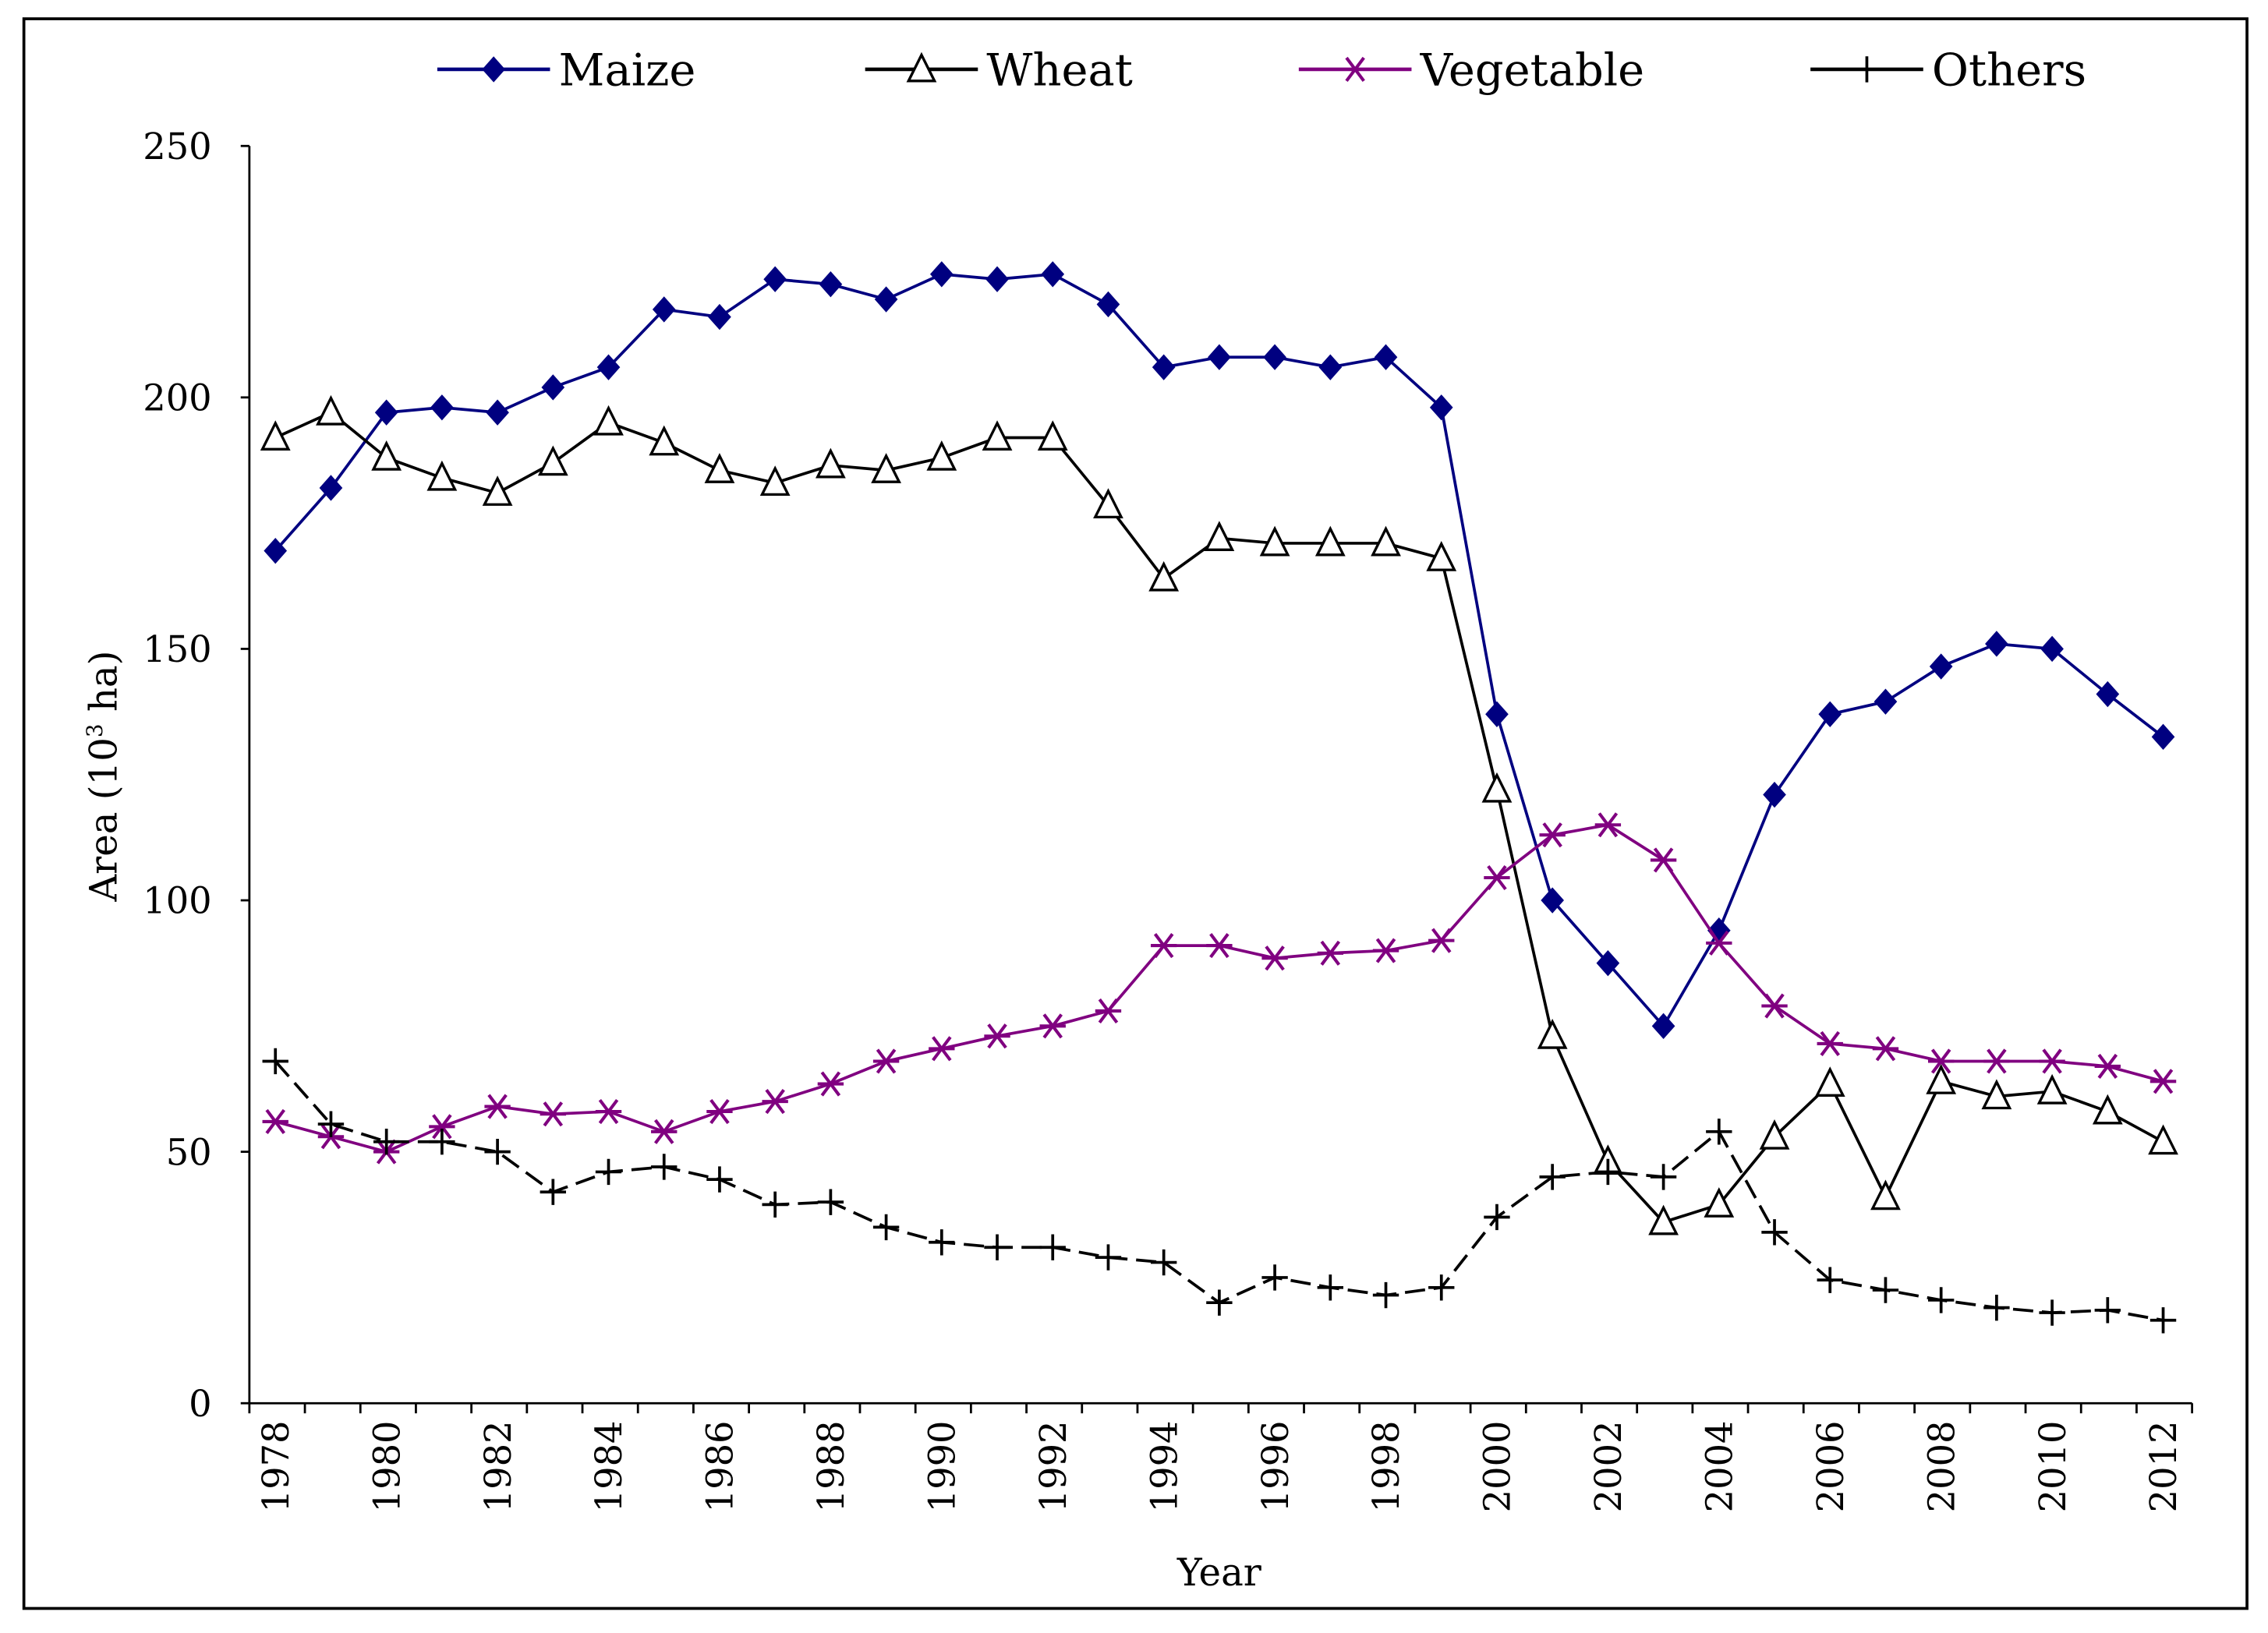 The height and width of the screenshot is (1633, 2268). Describe the element at coordinates (1164, 1466) in the screenshot. I see `x-tick-label: 1994` at that location.